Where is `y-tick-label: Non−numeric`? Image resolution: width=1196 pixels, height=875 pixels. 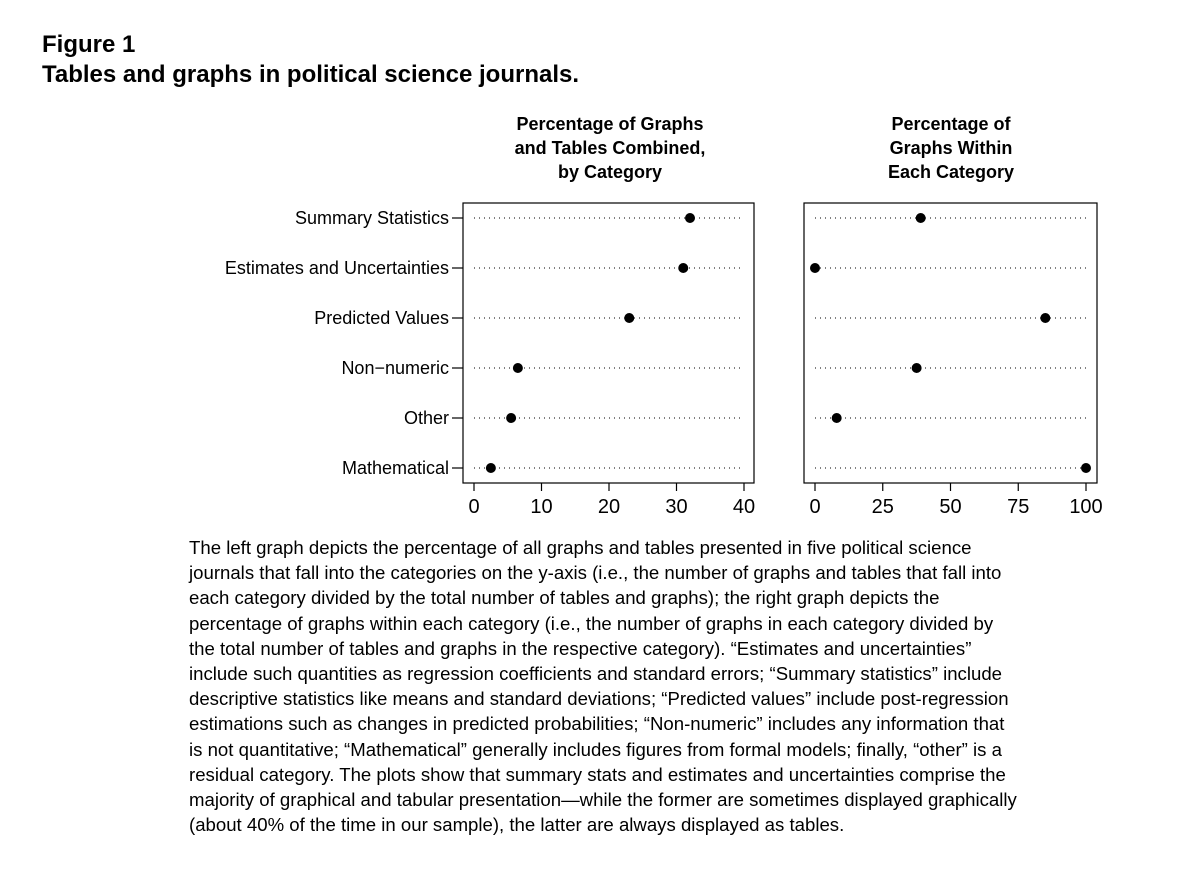
y-tick-label: Non−numeric is located at coordinates (395, 368).